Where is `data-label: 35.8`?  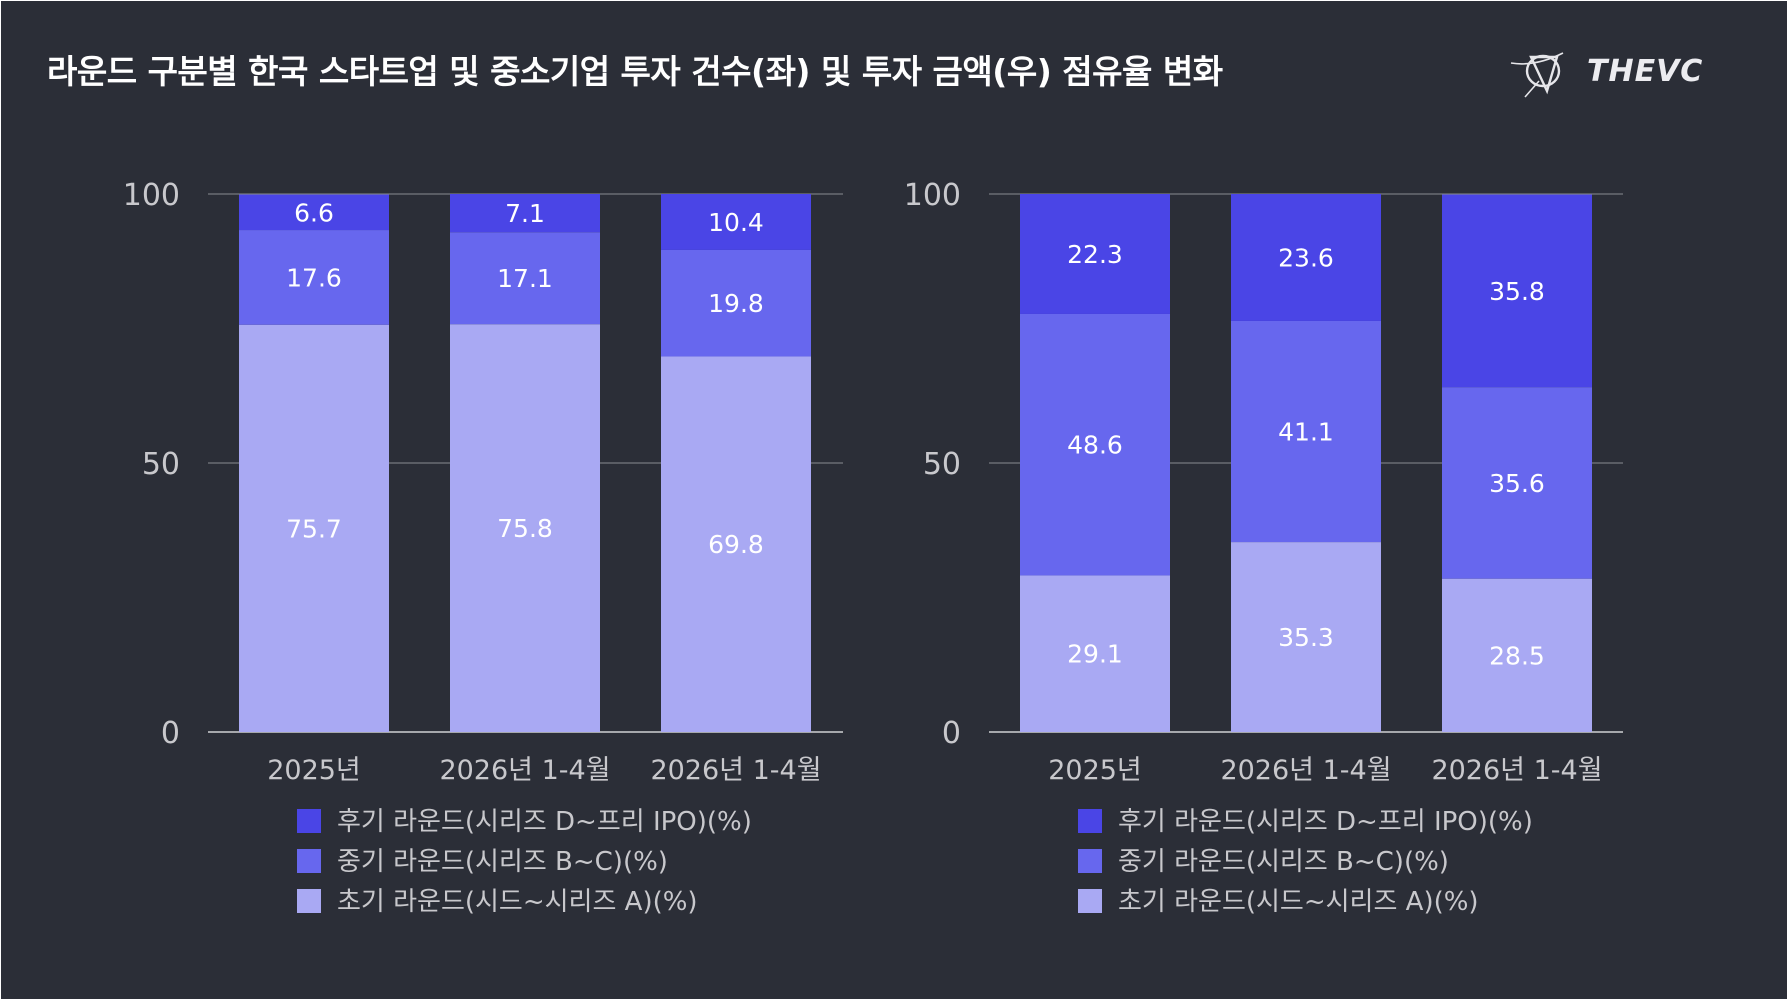 data-label: 35.8 is located at coordinates (1517, 291).